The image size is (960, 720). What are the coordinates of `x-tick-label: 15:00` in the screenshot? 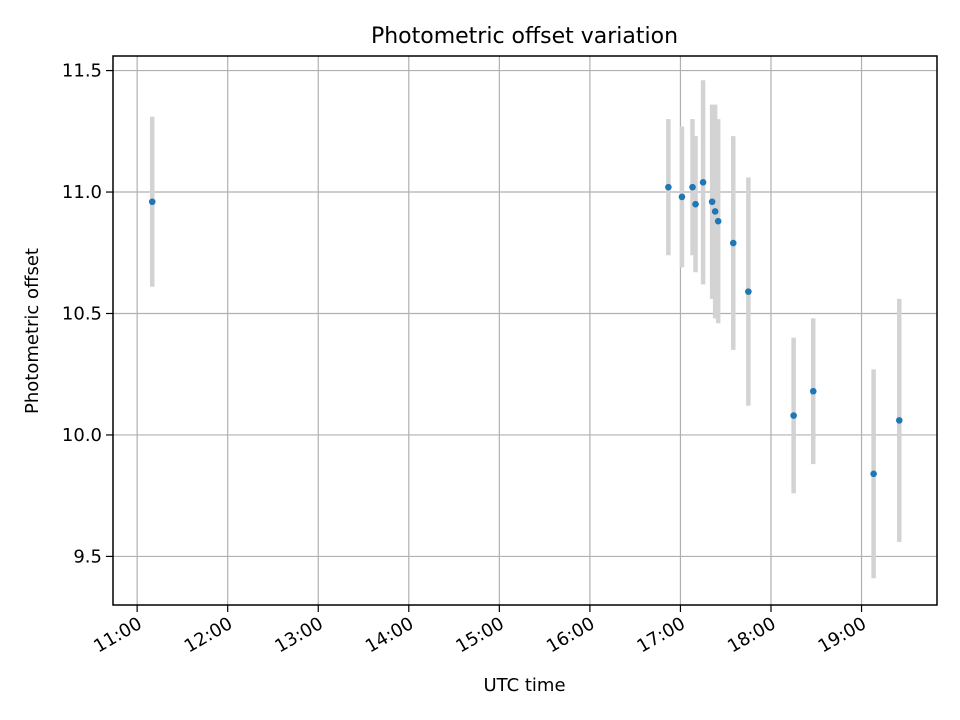 It's located at (479, 635).